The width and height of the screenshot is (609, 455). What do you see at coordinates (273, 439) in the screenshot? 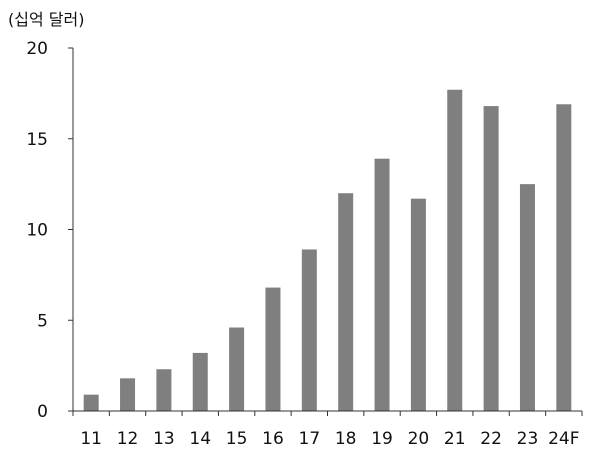
I see `x-tick-label-16: 16` at bounding box center [273, 439].